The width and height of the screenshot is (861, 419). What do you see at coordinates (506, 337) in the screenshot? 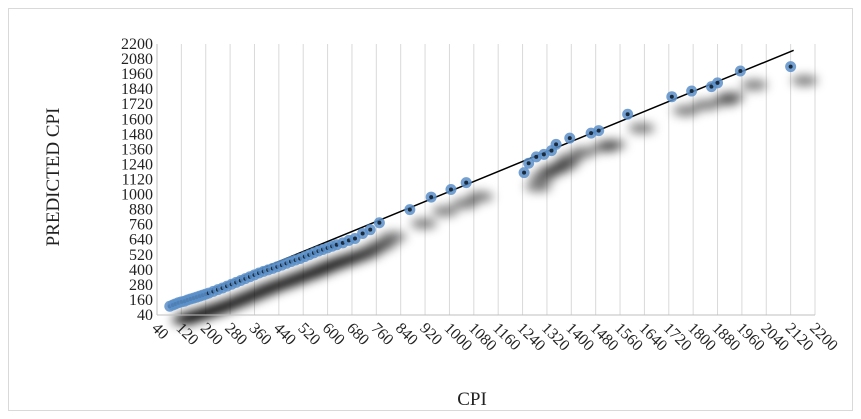
I see `x-tick-label: 1160` at bounding box center [506, 337].